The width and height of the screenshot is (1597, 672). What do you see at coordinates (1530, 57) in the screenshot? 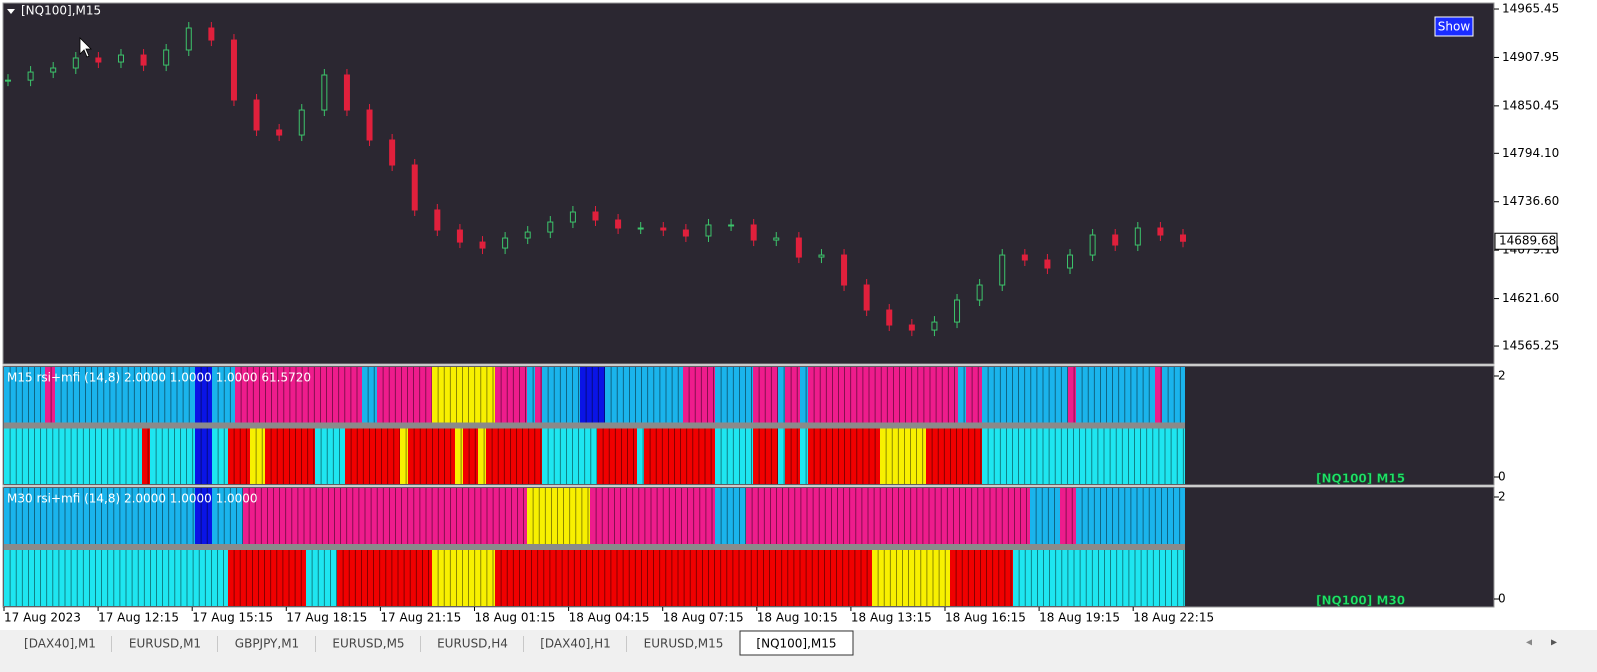
I see `y-tick-label: 14907.95` at bounding box center [1530, 57].